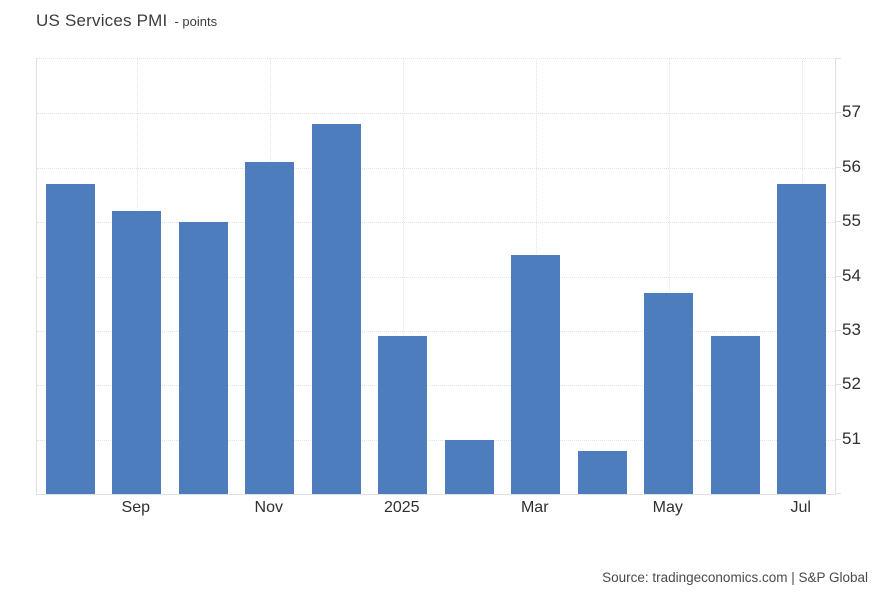 Image resolution: width=882 pixels, height=603 pixels. I want to click on bar-aug-2024, so click(70, 339).